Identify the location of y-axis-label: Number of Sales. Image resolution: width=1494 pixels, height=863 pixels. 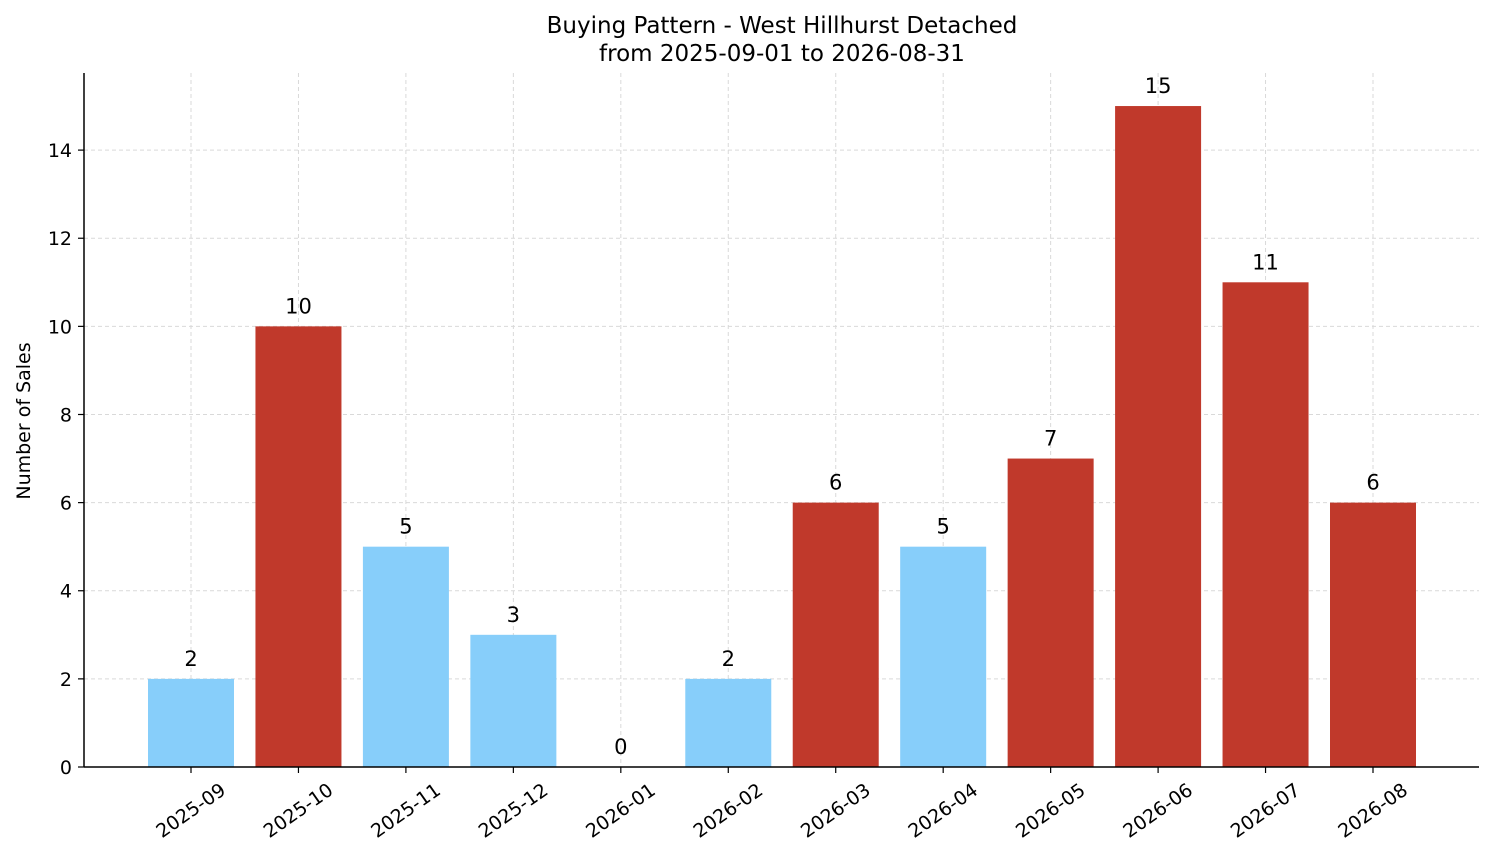
(24, 420).